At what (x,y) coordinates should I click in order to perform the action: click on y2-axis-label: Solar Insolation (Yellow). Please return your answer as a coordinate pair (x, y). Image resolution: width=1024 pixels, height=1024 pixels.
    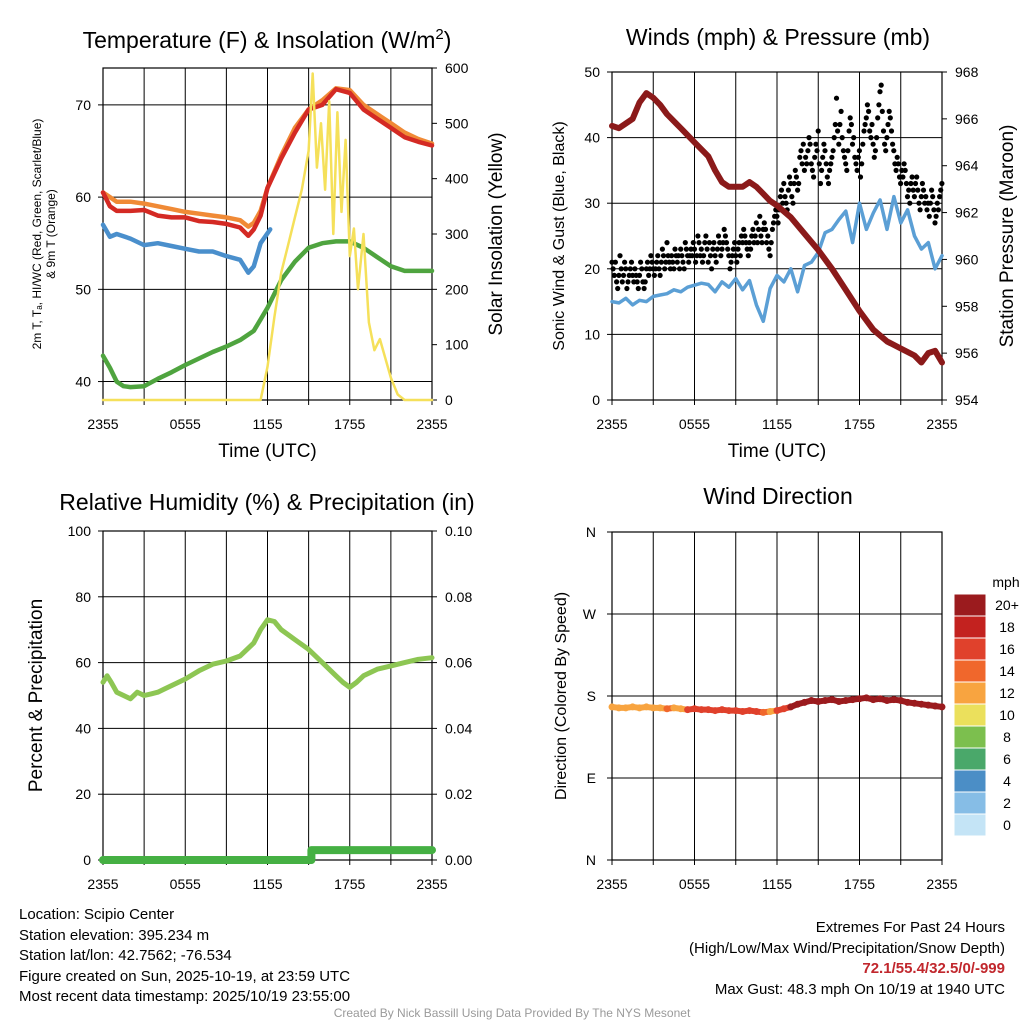
    Looking at the image, I should click on (496, 233).